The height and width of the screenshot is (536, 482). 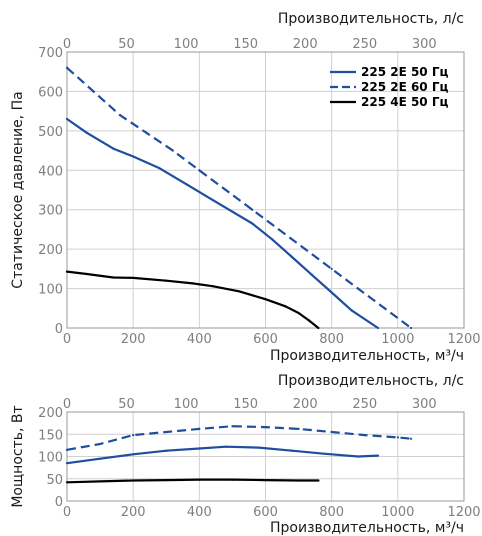 What do you see at coordinates (50, 211) in the screenshot?
I see `y-tick-label: 300` at bounding box center [50, 211].